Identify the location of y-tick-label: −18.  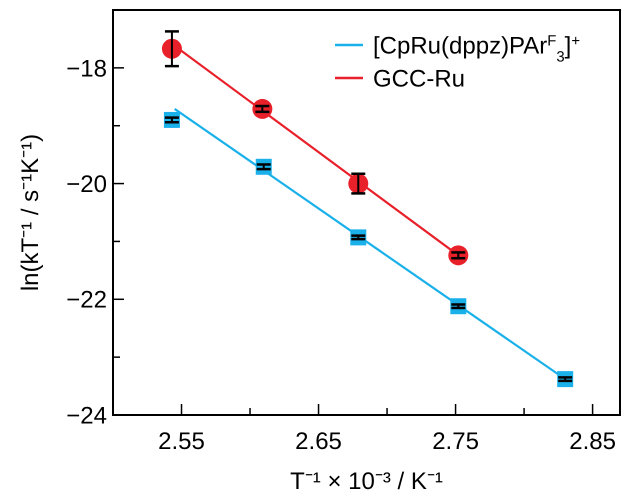
(86, 68).